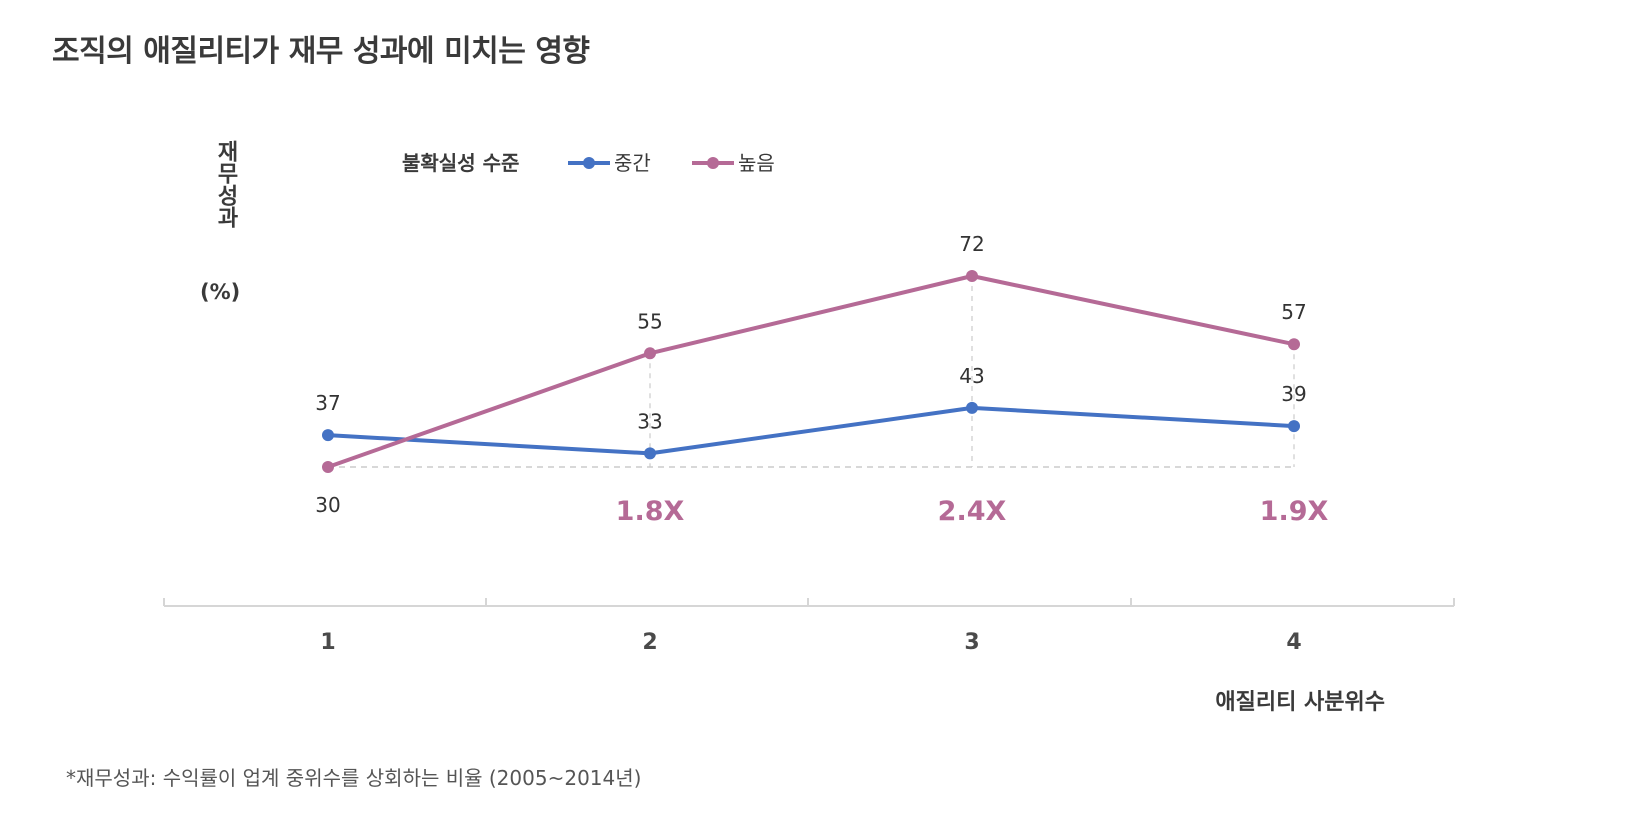 The width and height of the screenshot is (1650, 833). Describe the element at coordinates (809, 626) in the screenshot. I see `x-axis: 1 2 3 4` at that location.